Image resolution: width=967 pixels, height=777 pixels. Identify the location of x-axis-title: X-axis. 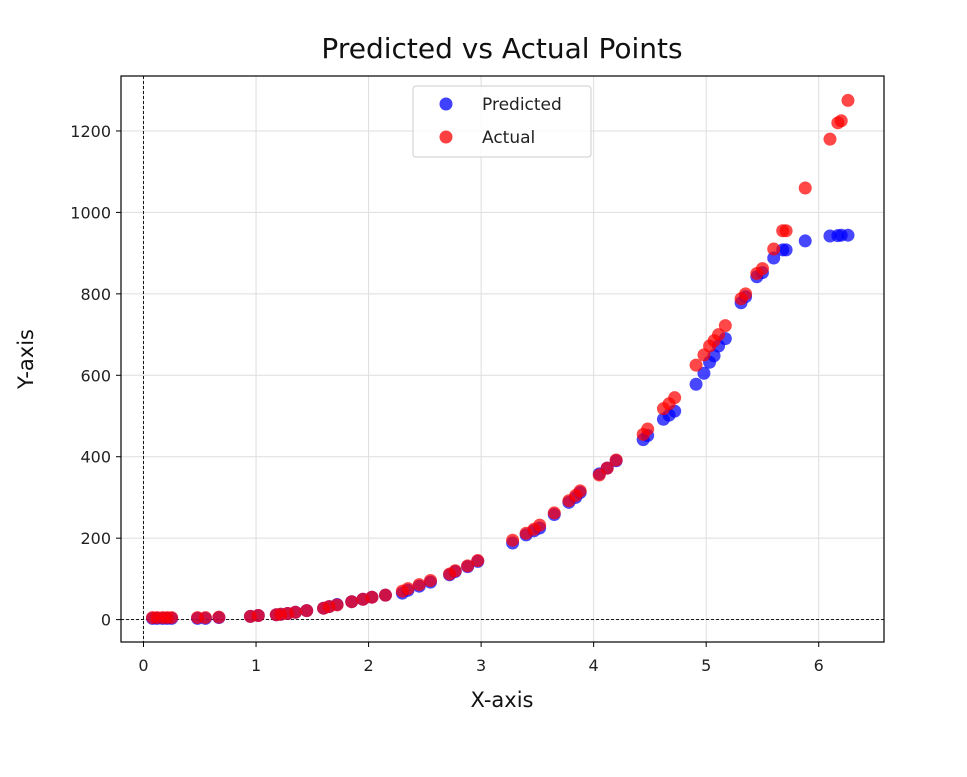
(502, 700).